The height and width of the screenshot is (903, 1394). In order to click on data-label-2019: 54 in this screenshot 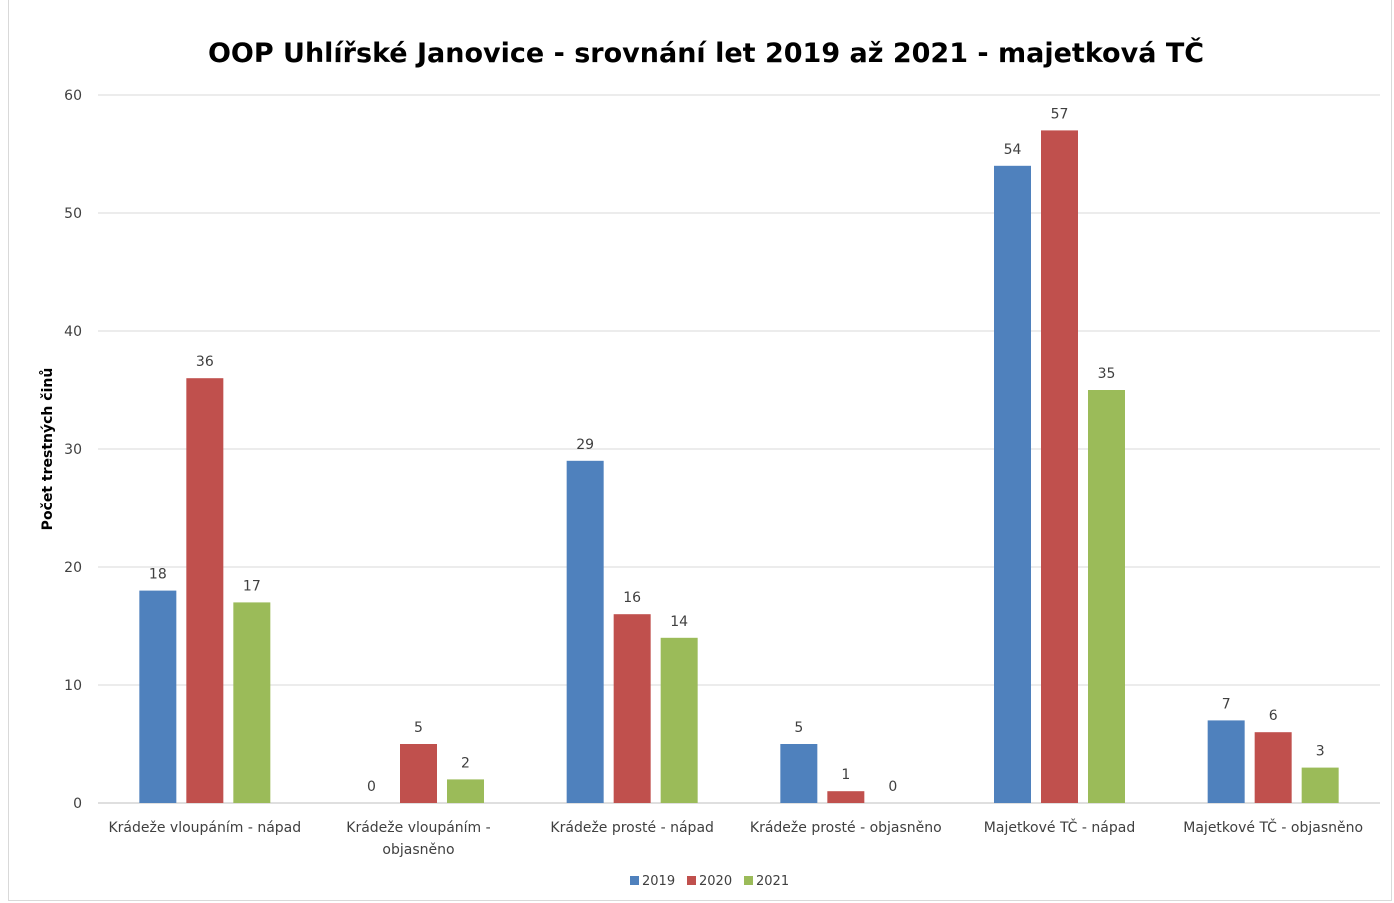, I will do `click(1013, 150)`.